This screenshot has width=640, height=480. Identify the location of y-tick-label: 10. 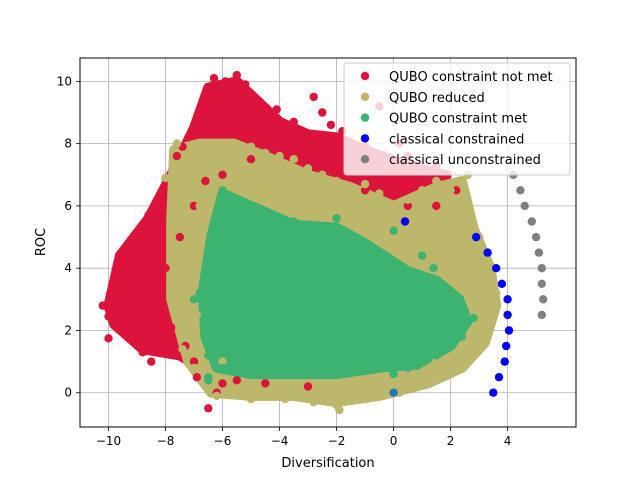
(64, 81).